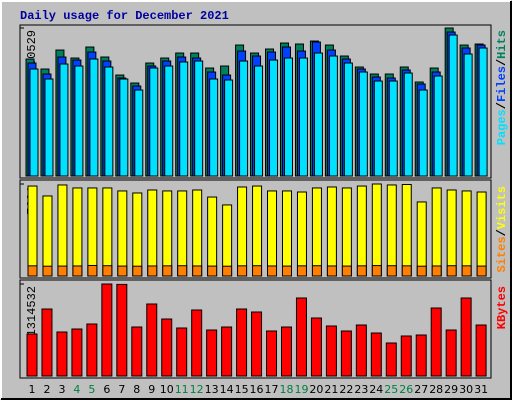 Image resolution: width=512 pixels, height=400 pixels. I want to click on x-tick-label: 3, so click(61, 389).